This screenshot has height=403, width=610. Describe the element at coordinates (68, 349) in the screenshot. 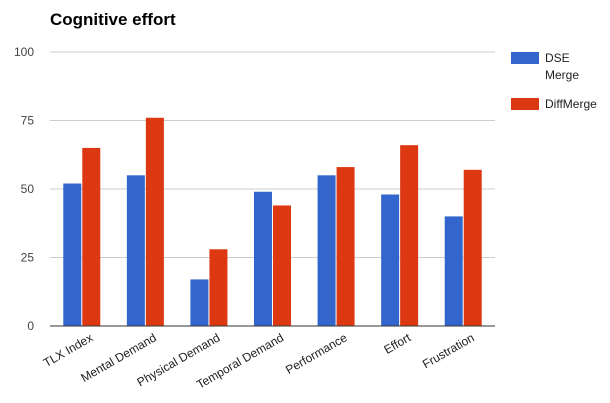

I see `x-tick-label: TLX Index` at that location.